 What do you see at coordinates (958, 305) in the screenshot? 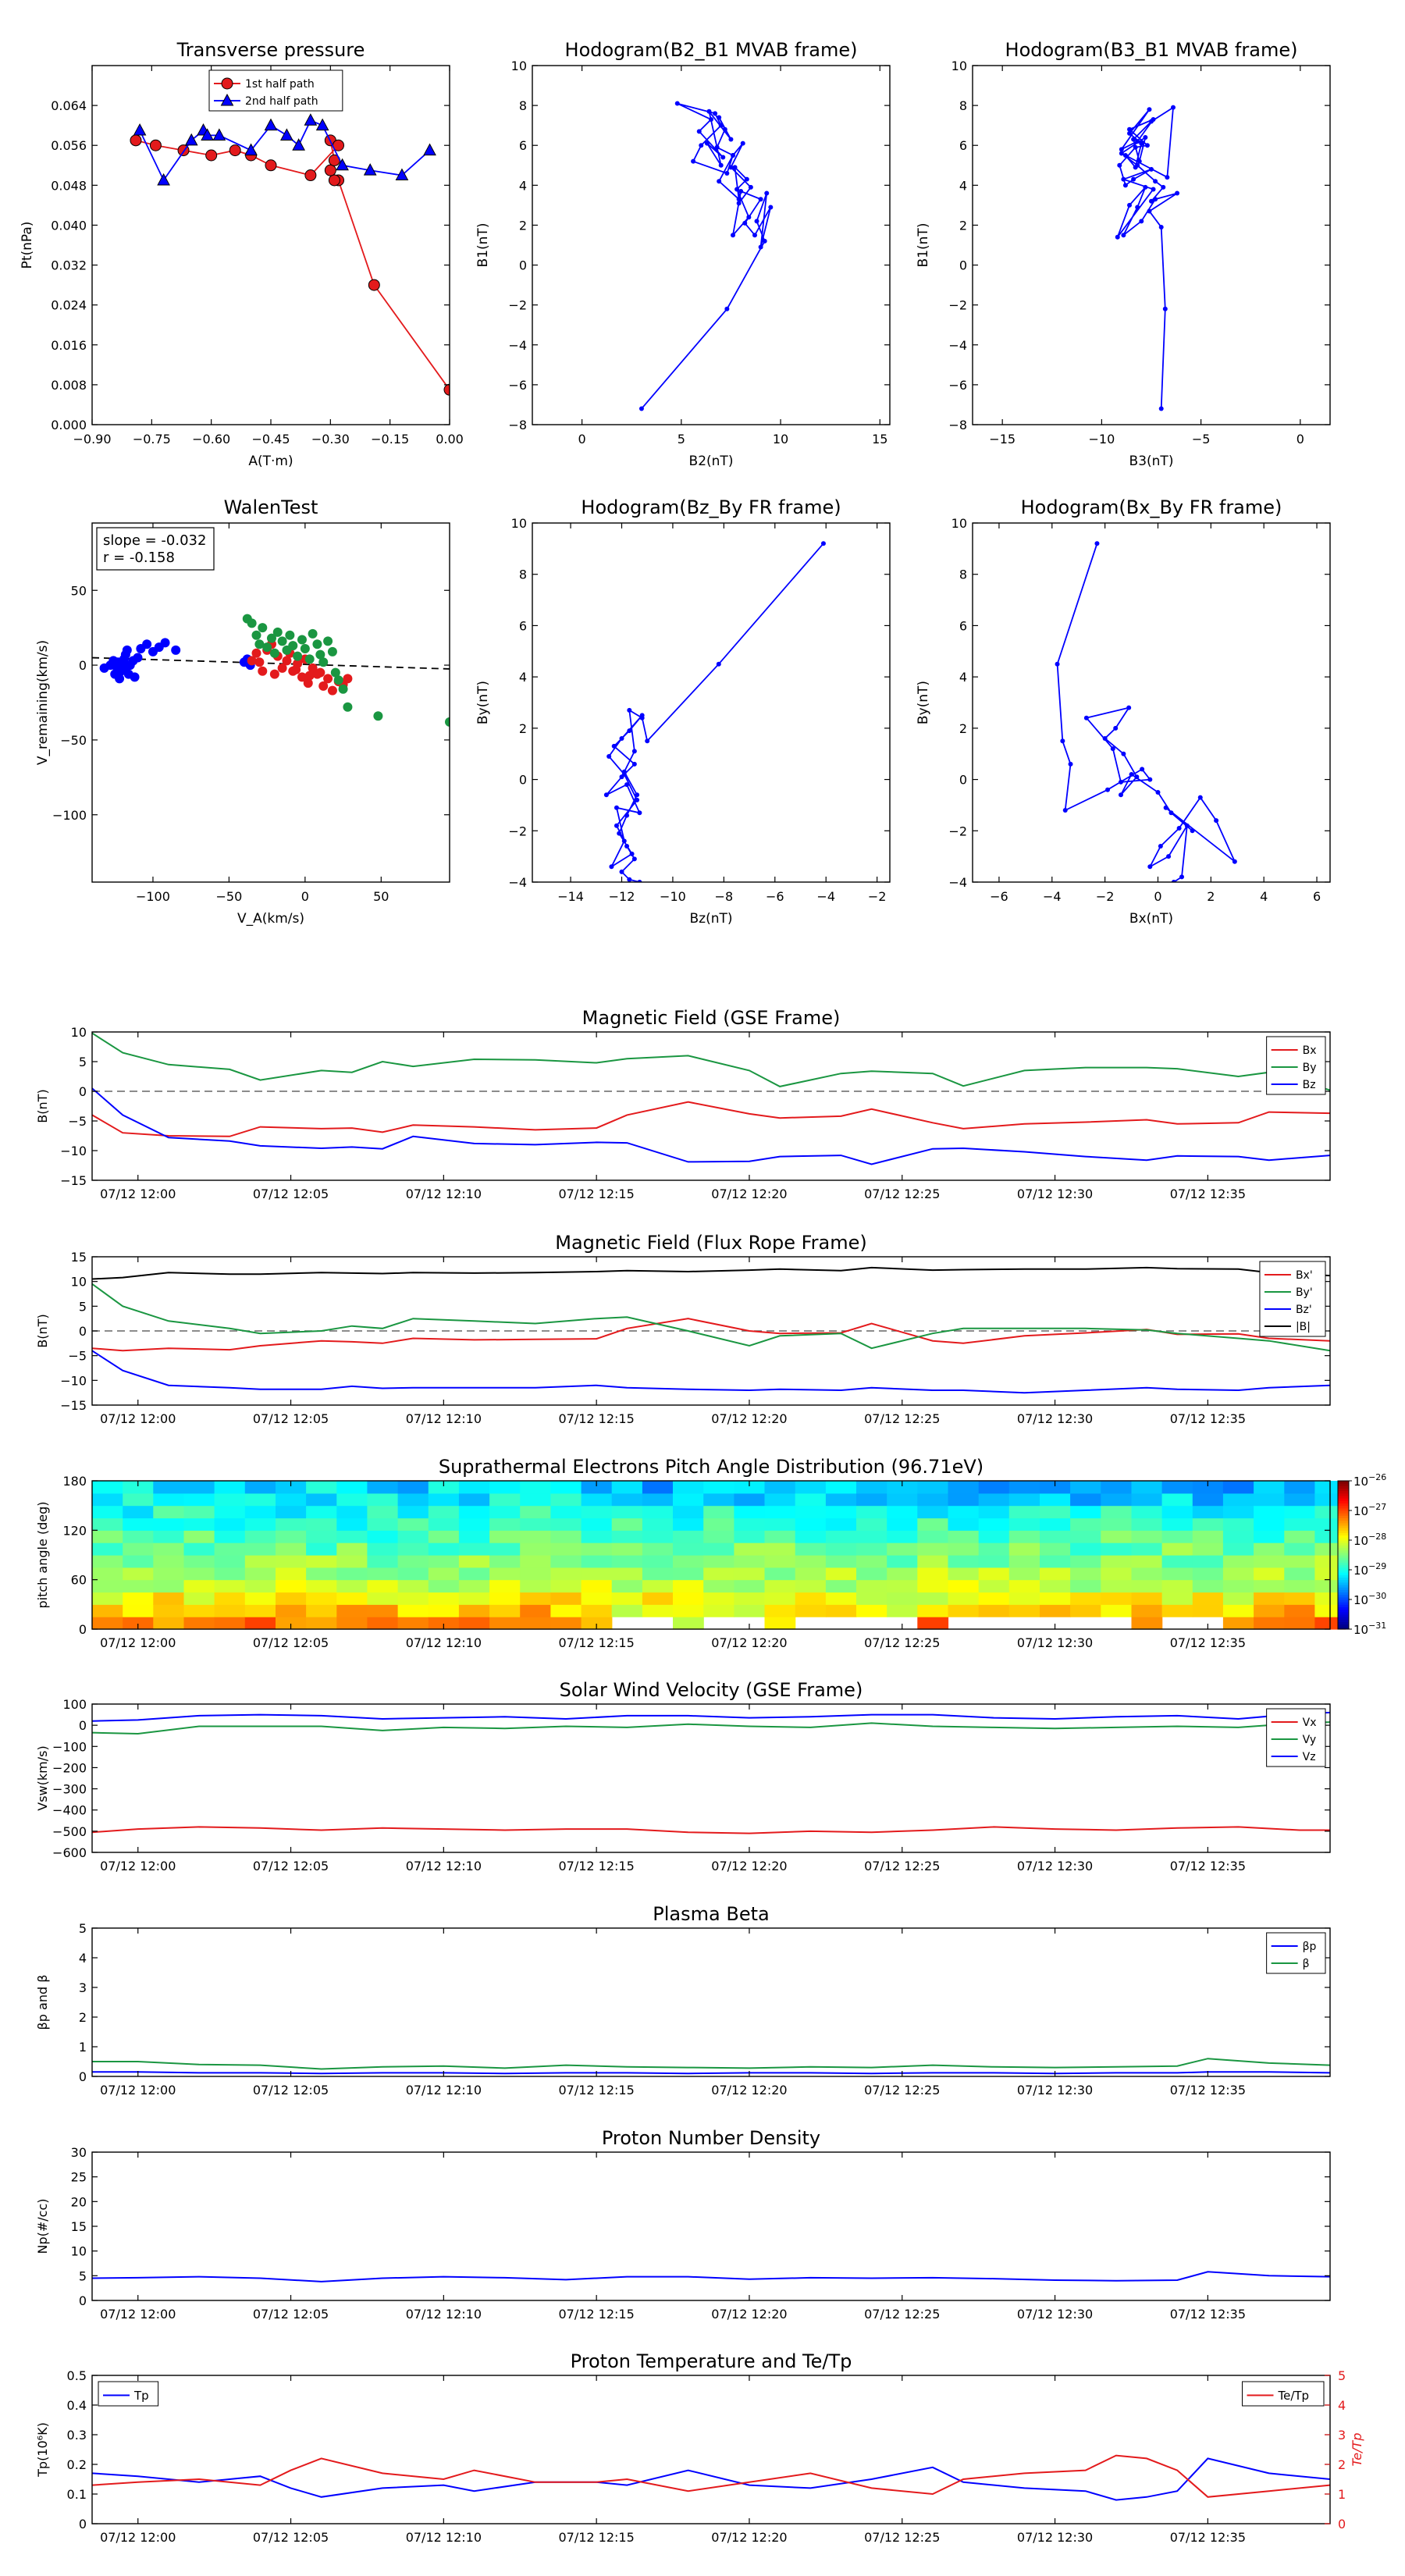
I see `y-tick-label: −2` at bounding box center [958, 305].